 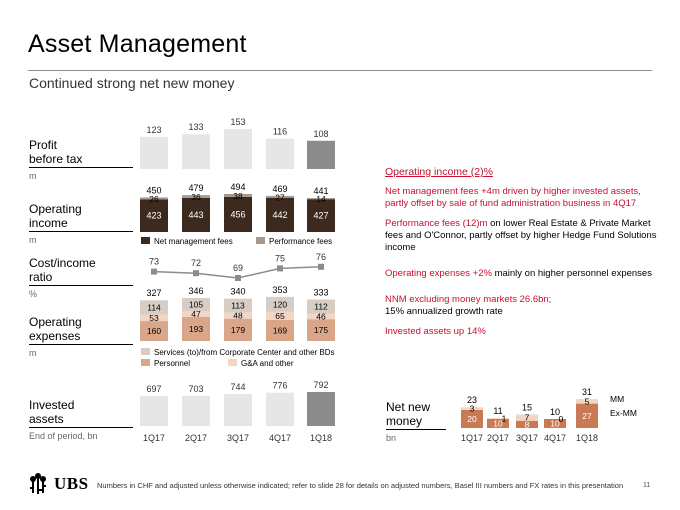 I want to click on assets-bar-label: 703, so click(x=195, y=389).